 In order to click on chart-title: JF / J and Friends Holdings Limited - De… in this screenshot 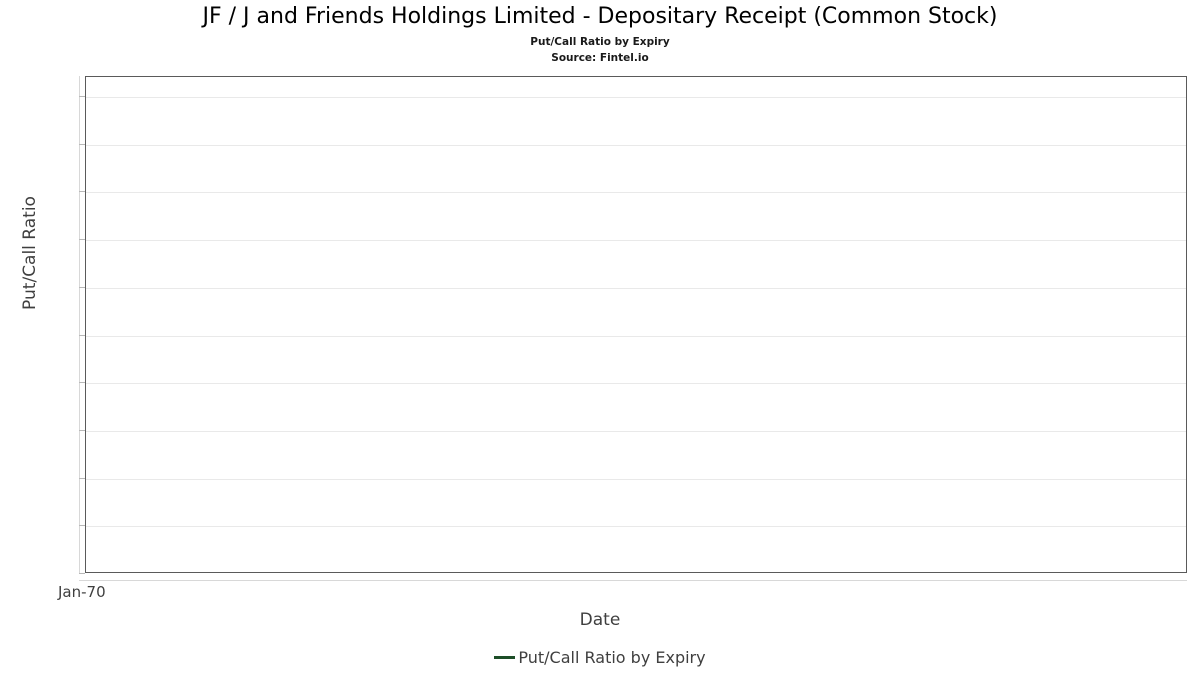, I will do `click(600, 16)`.